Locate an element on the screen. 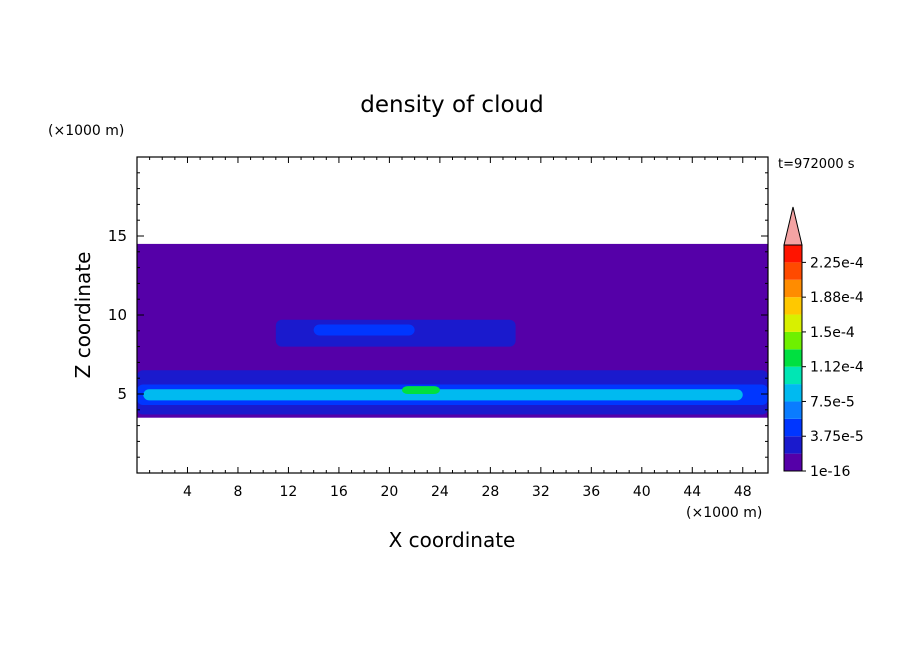 This screenshot has width=904, height=654. x-tick-label-20: 20 is located at coordinates (389, 492).